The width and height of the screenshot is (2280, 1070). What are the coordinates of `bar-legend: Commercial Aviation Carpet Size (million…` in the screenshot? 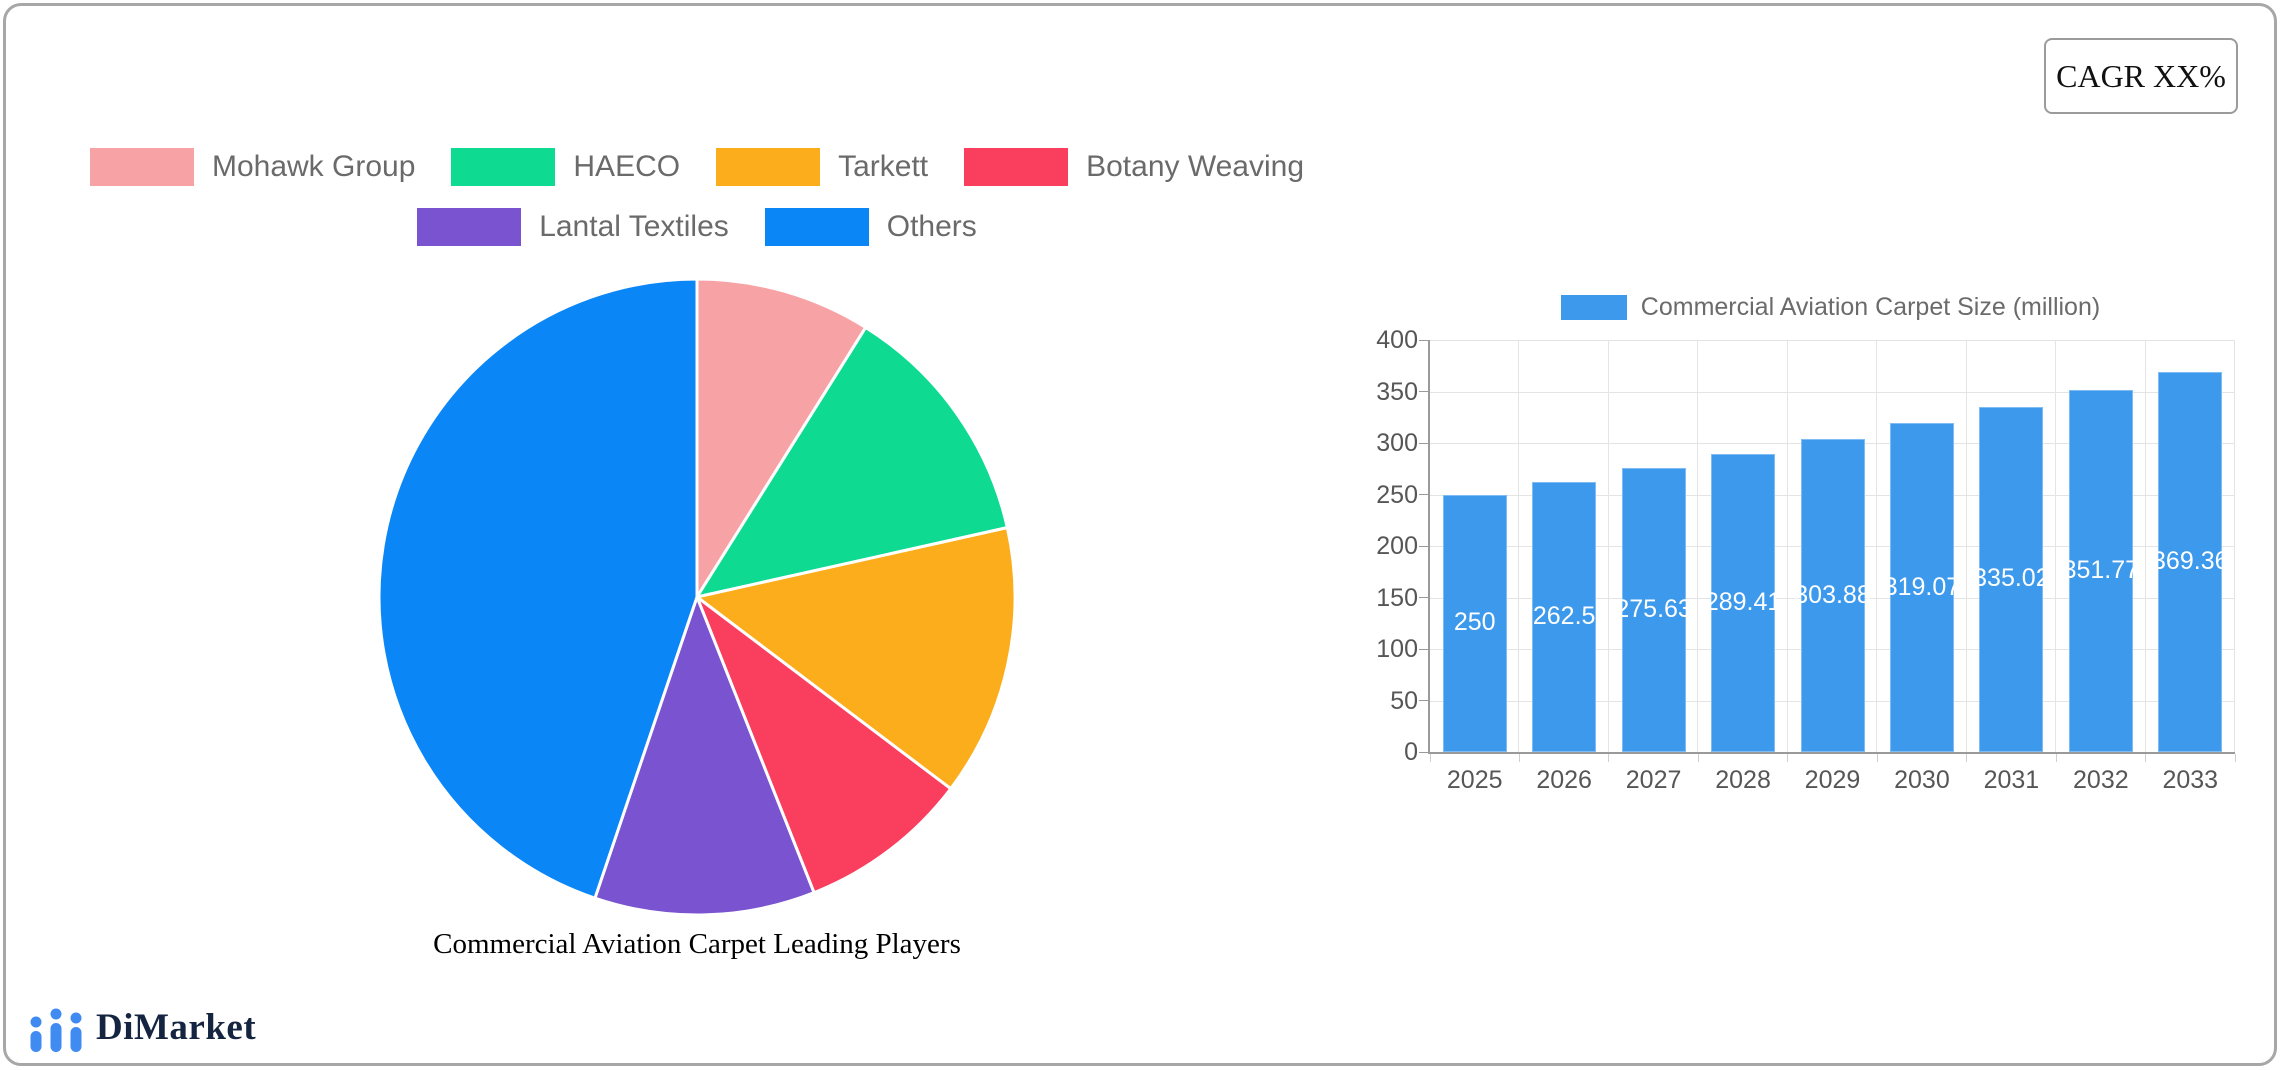 It's located at (1830, 307).